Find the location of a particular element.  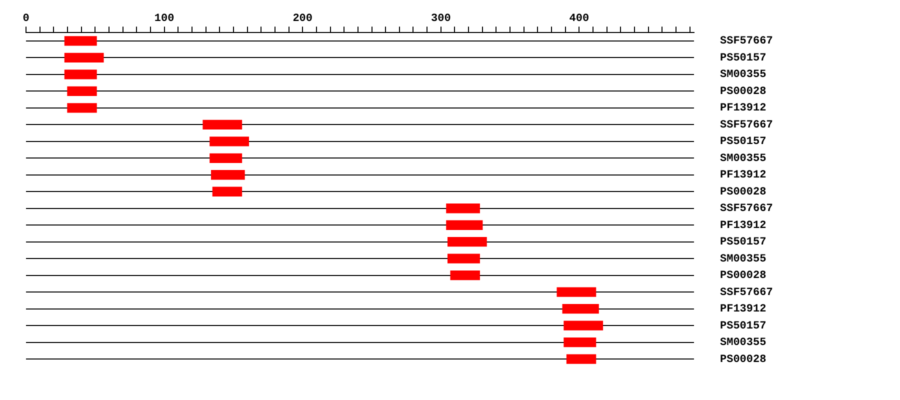

x-tick-label: 400 is located at coordinates (579, 18).